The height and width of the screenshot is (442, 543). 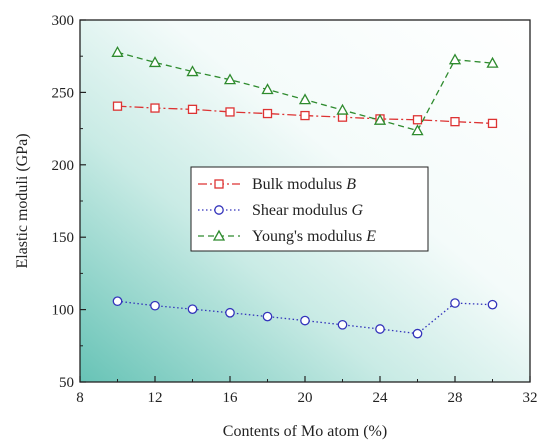 I want to click on y-tick-label: 300, so click(x=63, y=21).